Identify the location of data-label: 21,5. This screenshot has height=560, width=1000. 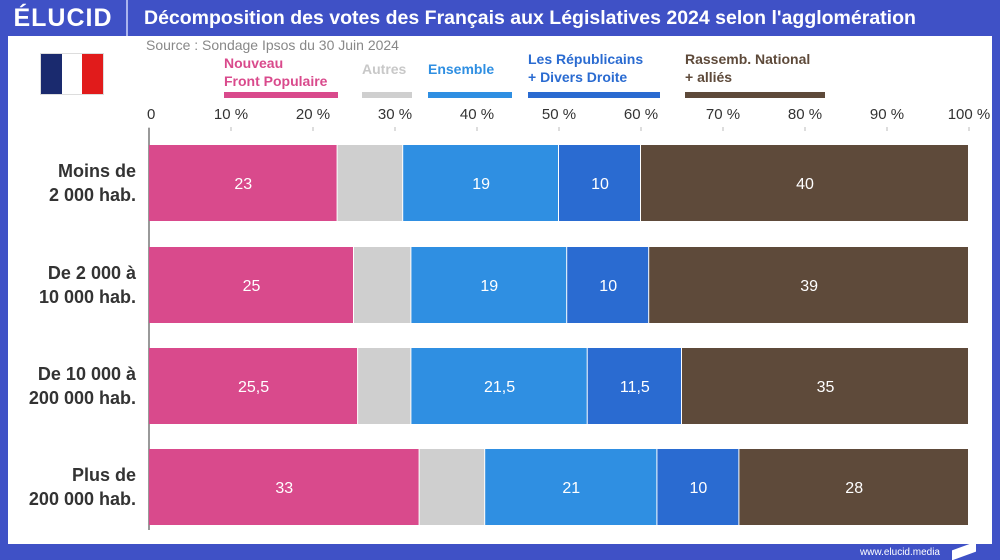
(499, 387).